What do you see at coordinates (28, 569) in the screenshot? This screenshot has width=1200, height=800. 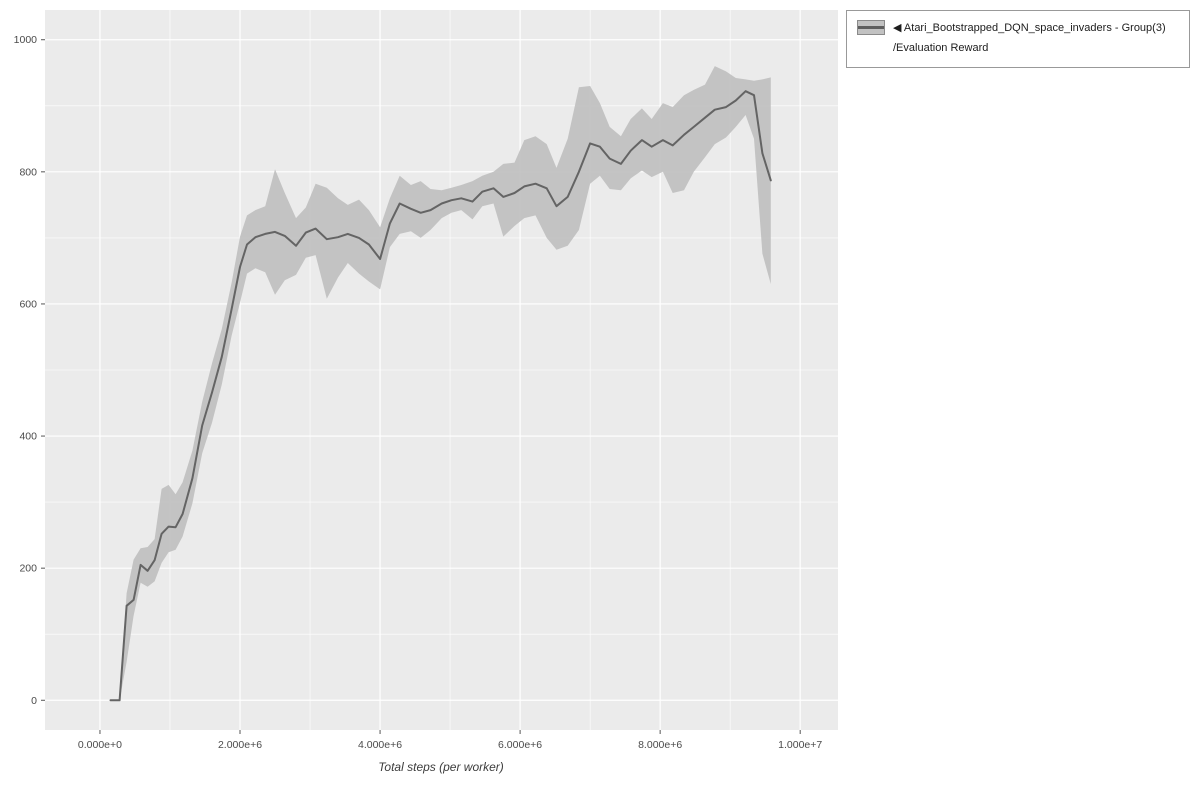 I see `svg-text: 200` at bounding box center [28, 569].